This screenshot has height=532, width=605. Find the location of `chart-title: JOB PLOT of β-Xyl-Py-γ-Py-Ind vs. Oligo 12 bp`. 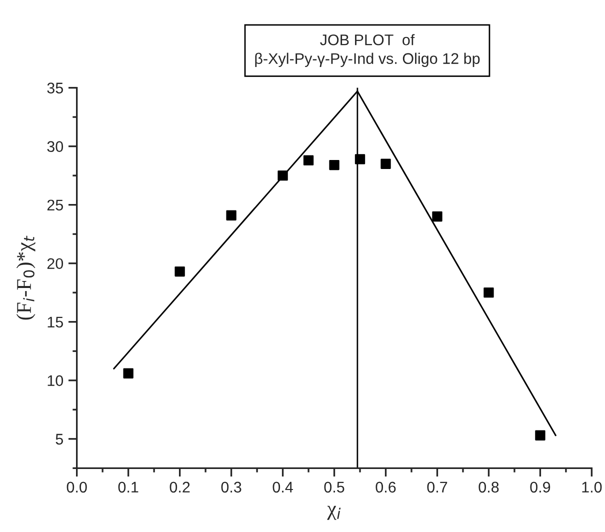

chart-title: JOB PLOT of β-Xyl-Py-γ-Py-Ind vs. Oligo 12 bp is located at coordinates (367, 50).